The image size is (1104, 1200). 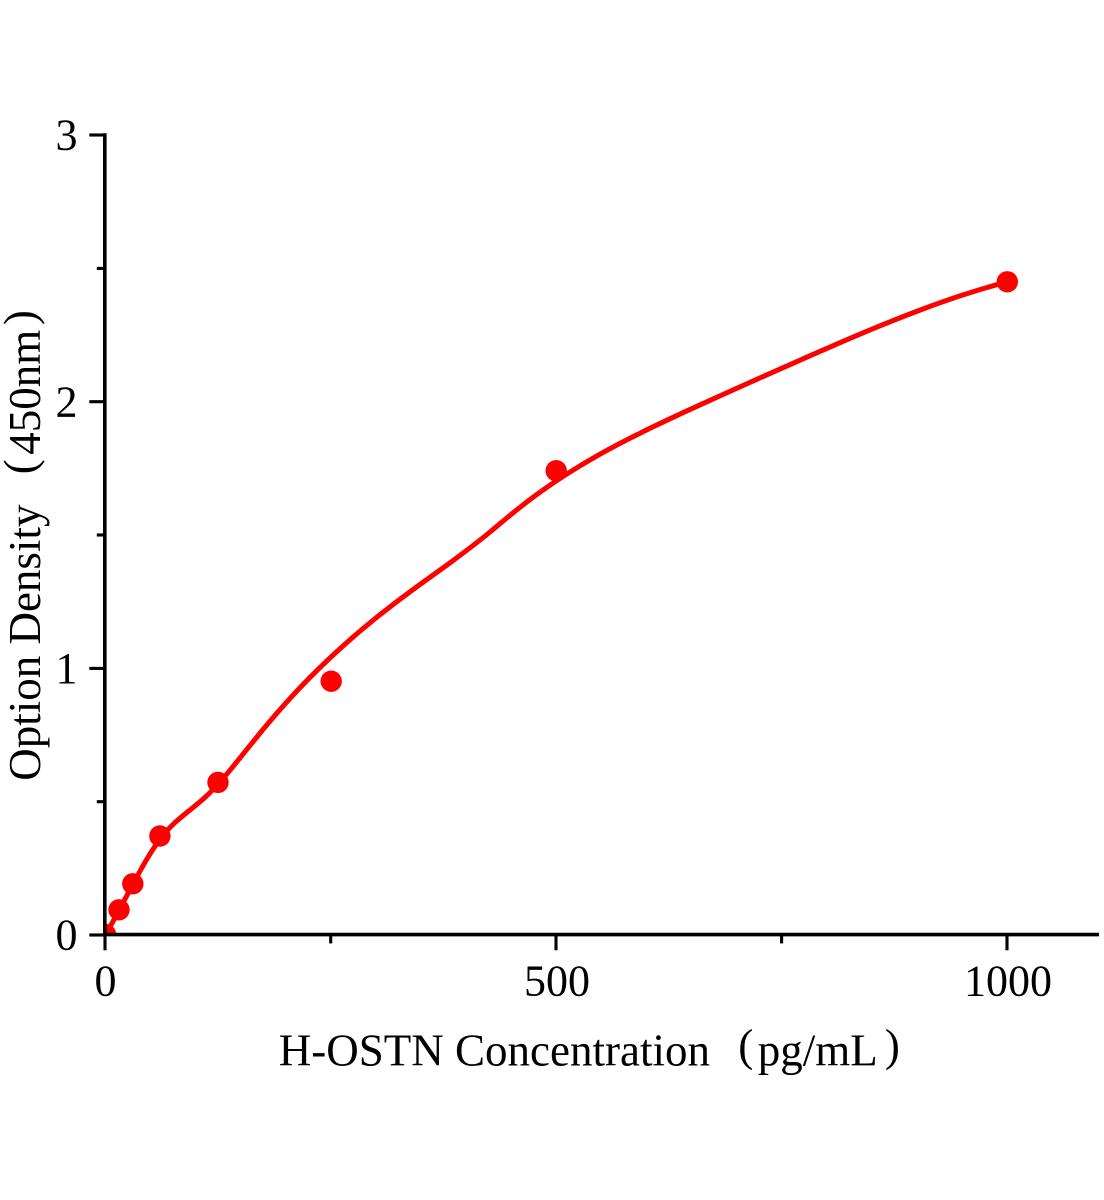 I want to click on svg-text: 3, so click(x=67, y=135).